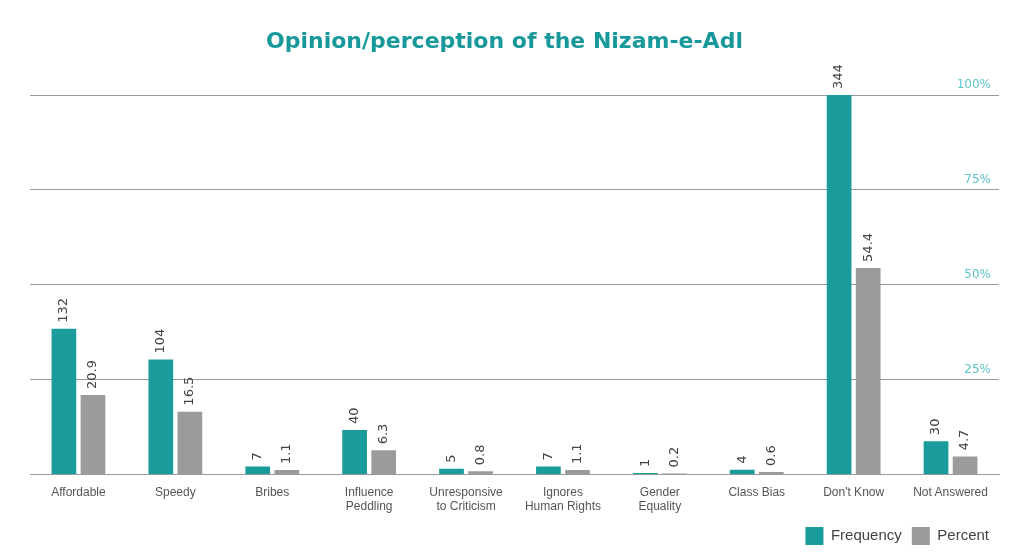 This screenshot has width=1009, height=560. I want to click on x-tick-label: Influence Peddling, so click(369, 499).